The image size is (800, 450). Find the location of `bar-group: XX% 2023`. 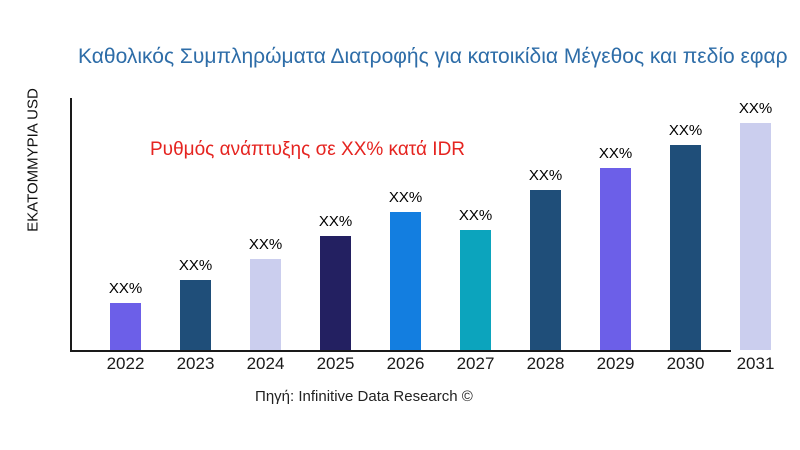

bar-group: XX% 2023 is located at coordinates (196, 225).